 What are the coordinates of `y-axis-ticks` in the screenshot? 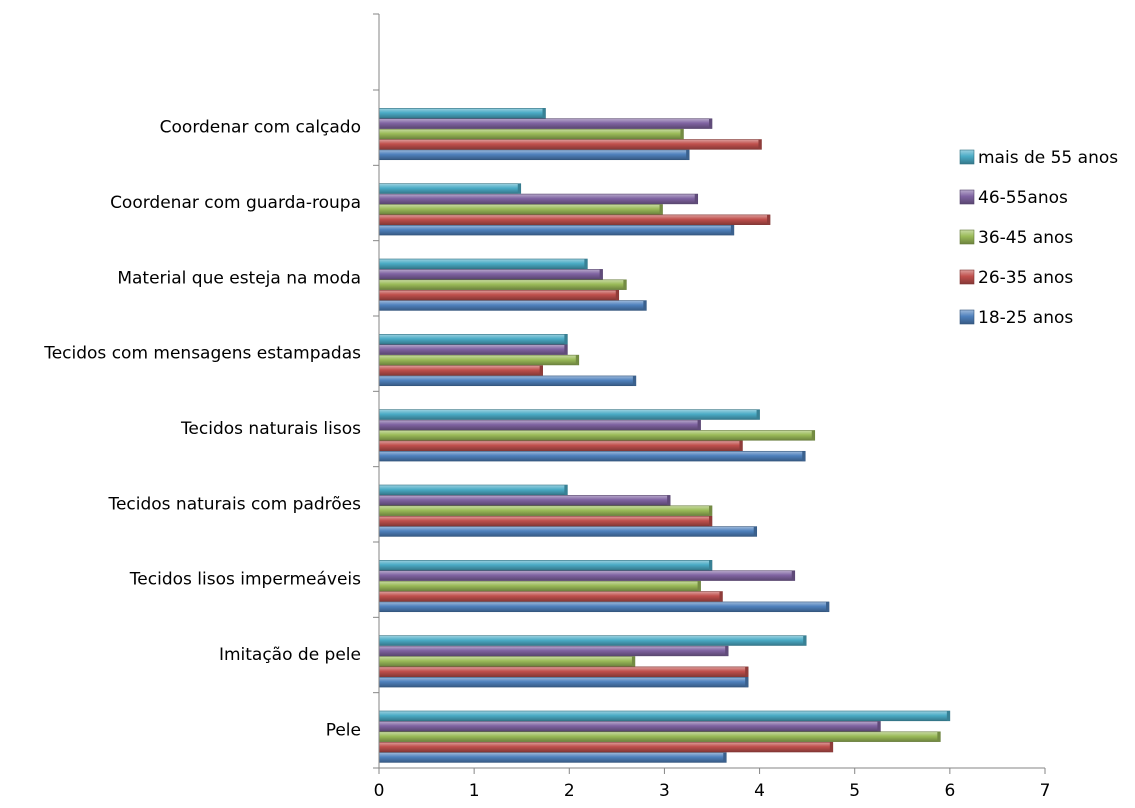 It's located at (376, 391).